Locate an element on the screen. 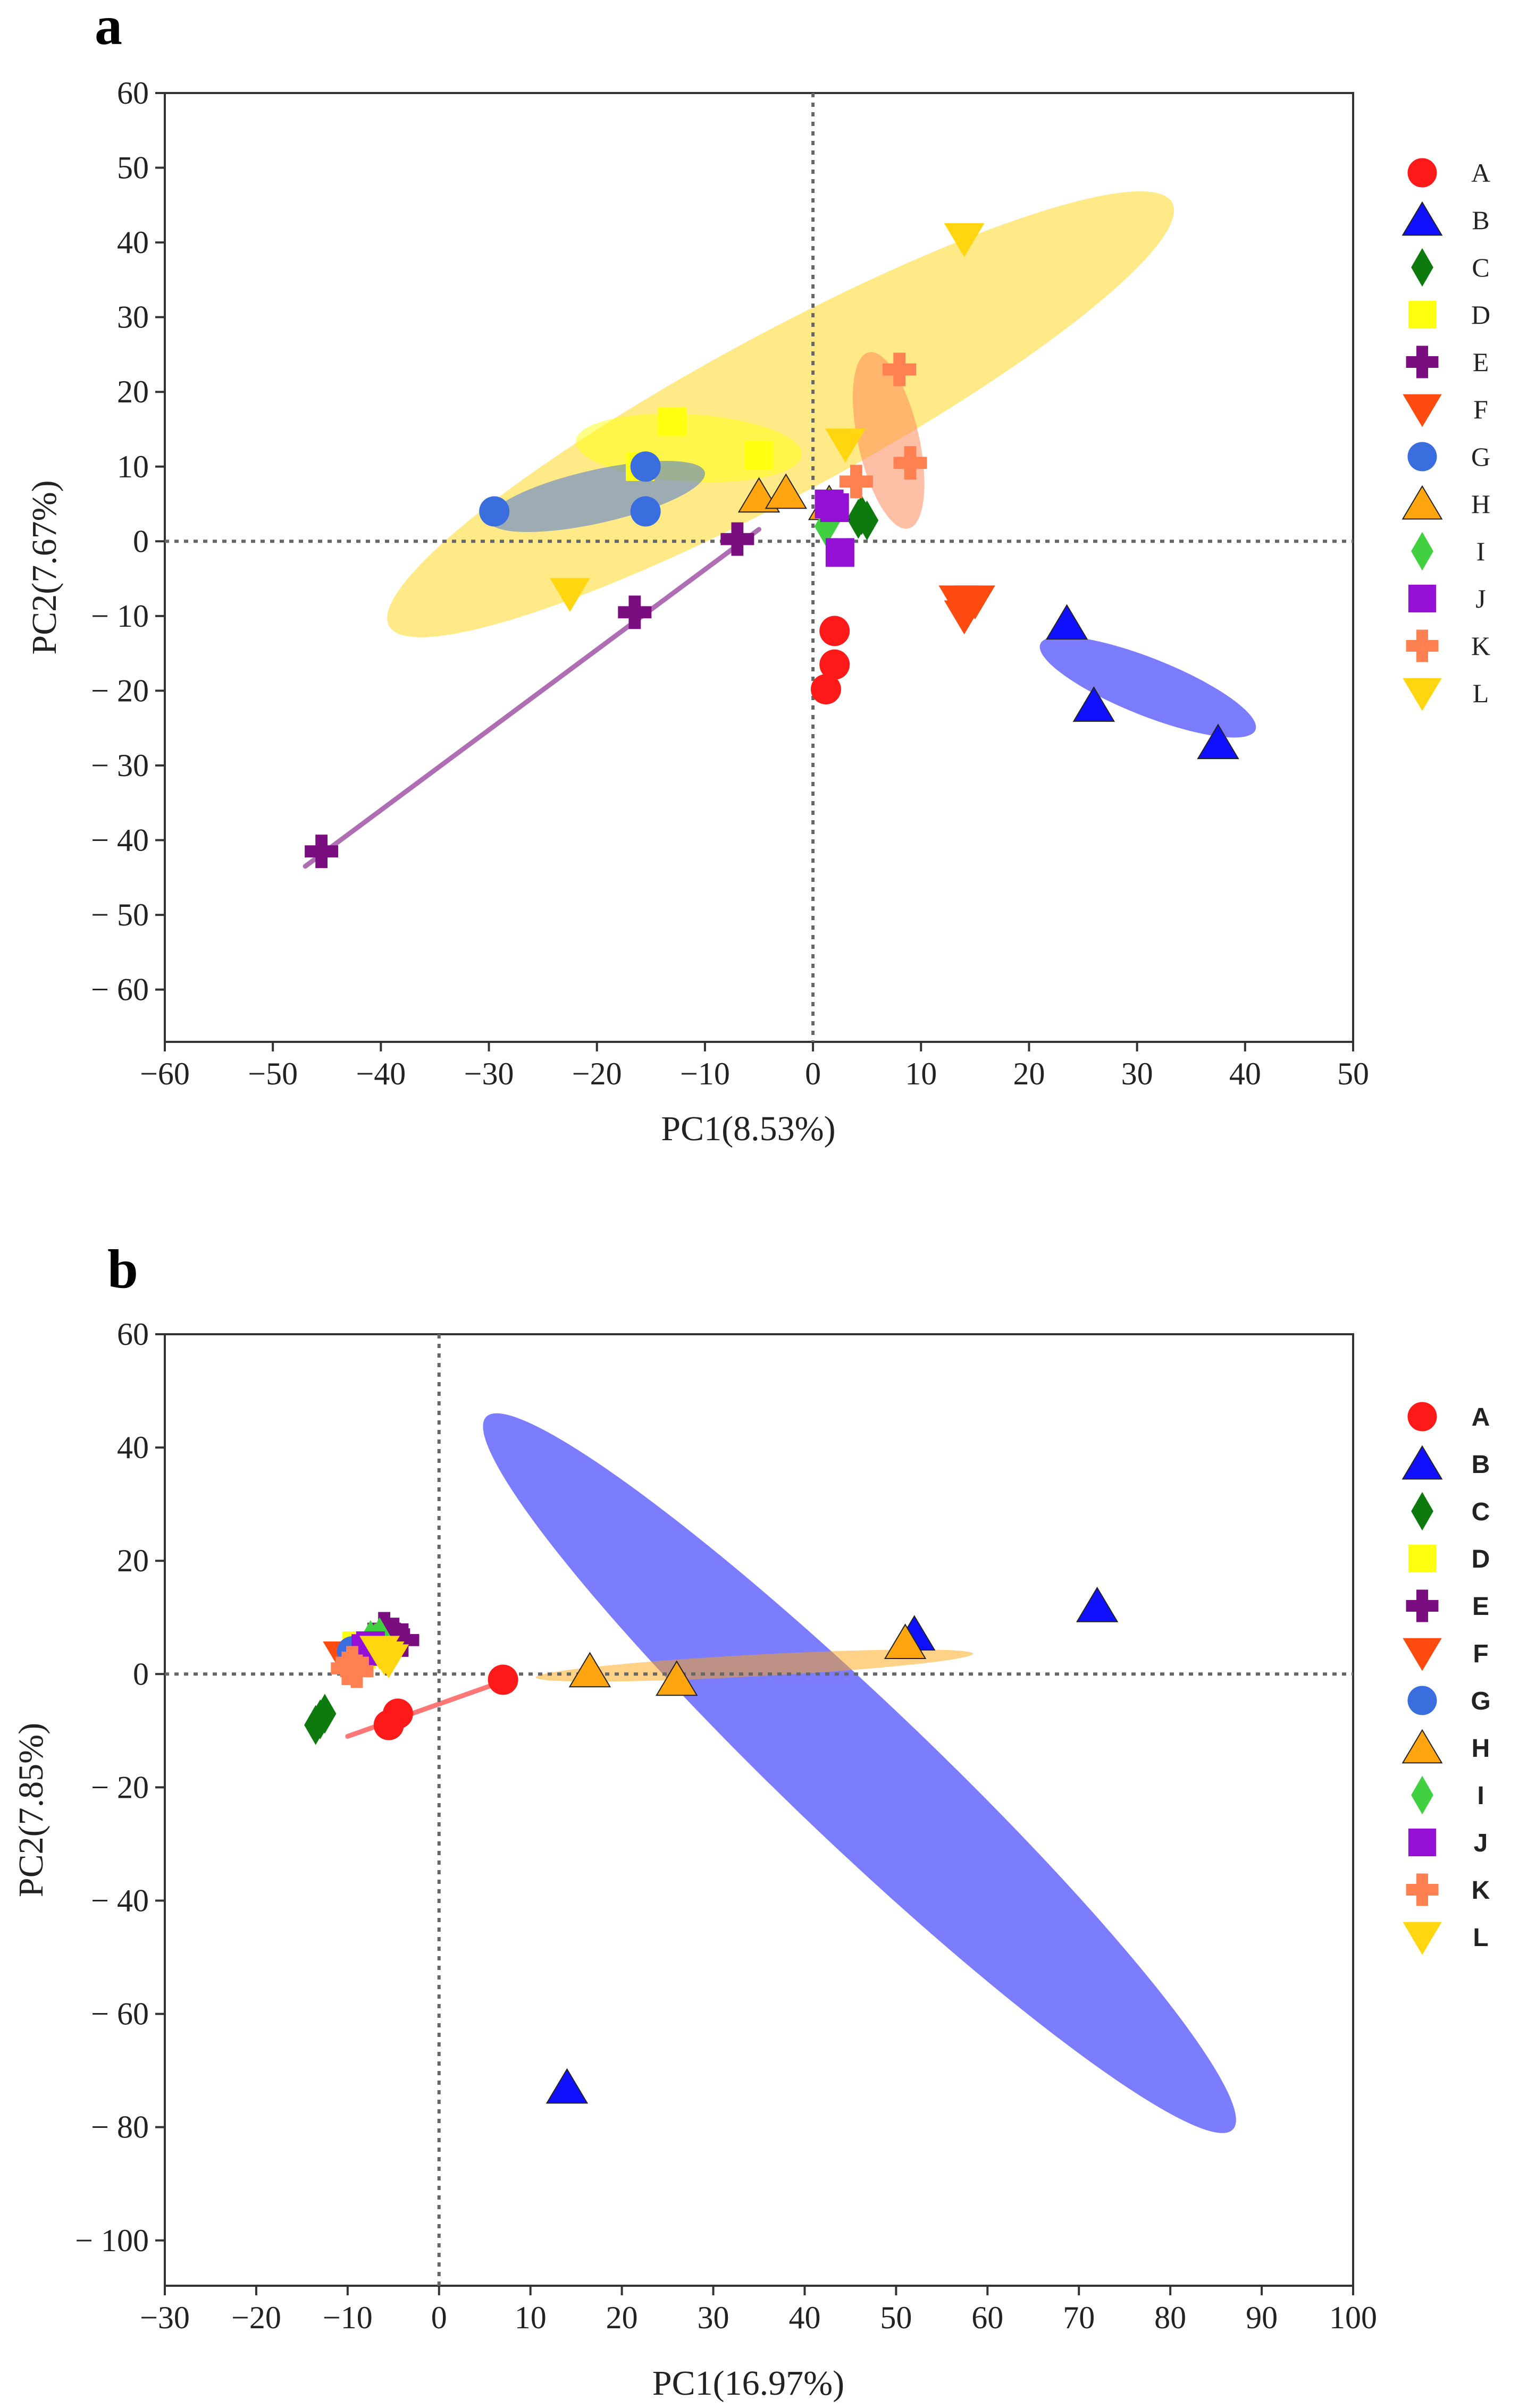 Image resolution: width=1519 pixels, height=2408 pixels. x-tick-label: 90 is located at coordinates (1262, 2317).